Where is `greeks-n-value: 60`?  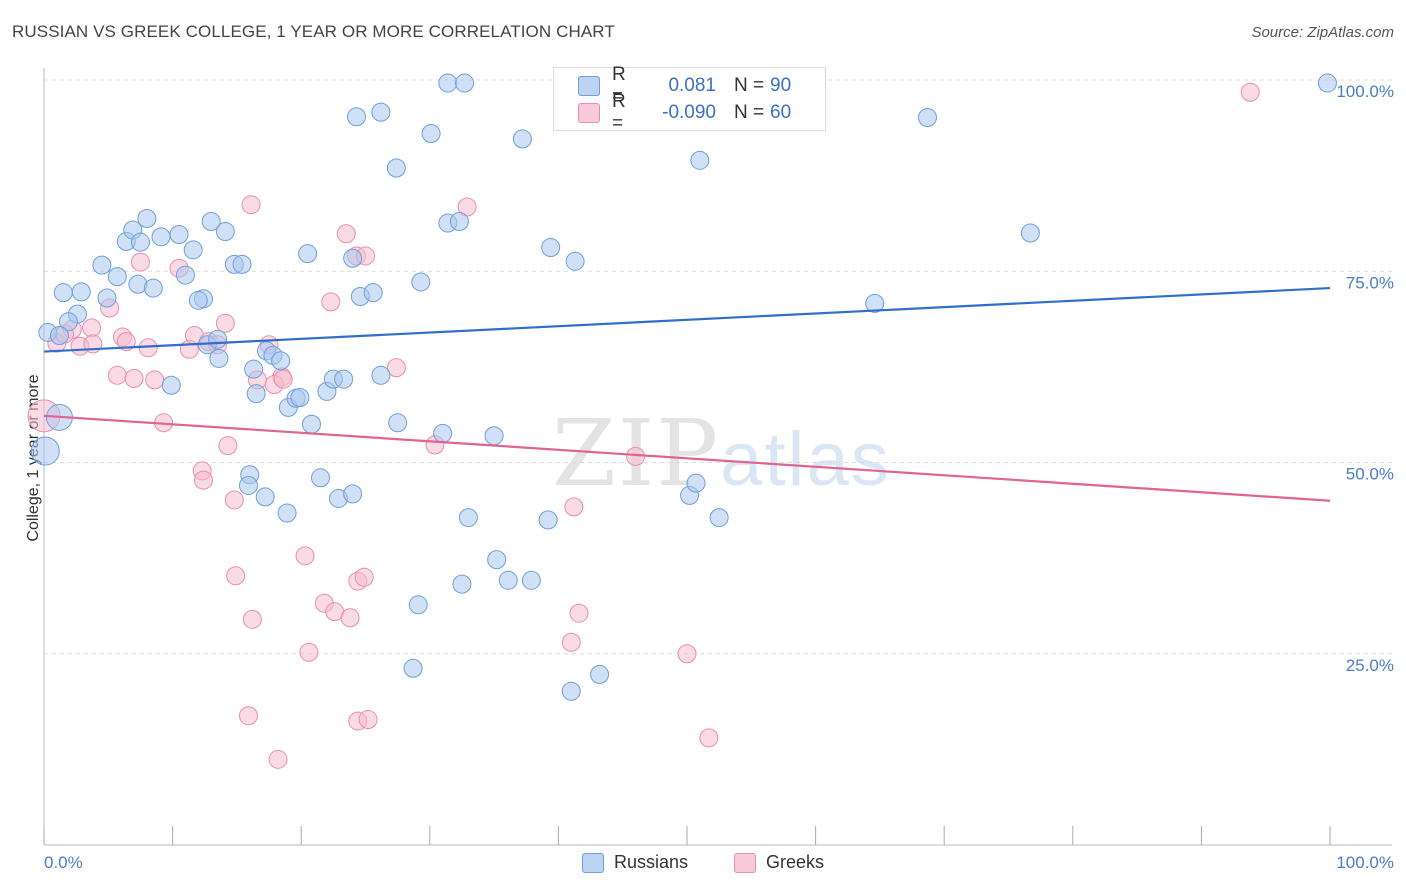
greeks-n-value: 60 is located at coordinates (781, 112).